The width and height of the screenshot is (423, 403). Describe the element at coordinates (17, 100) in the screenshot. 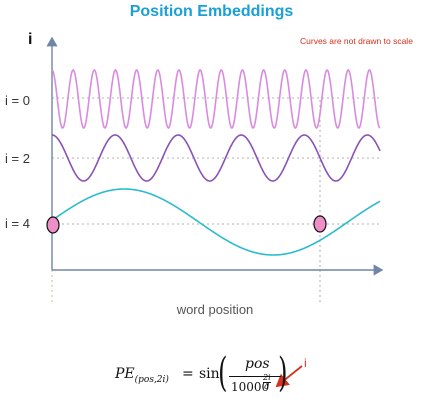

I see `row-label-i0: i = 0` at that location.